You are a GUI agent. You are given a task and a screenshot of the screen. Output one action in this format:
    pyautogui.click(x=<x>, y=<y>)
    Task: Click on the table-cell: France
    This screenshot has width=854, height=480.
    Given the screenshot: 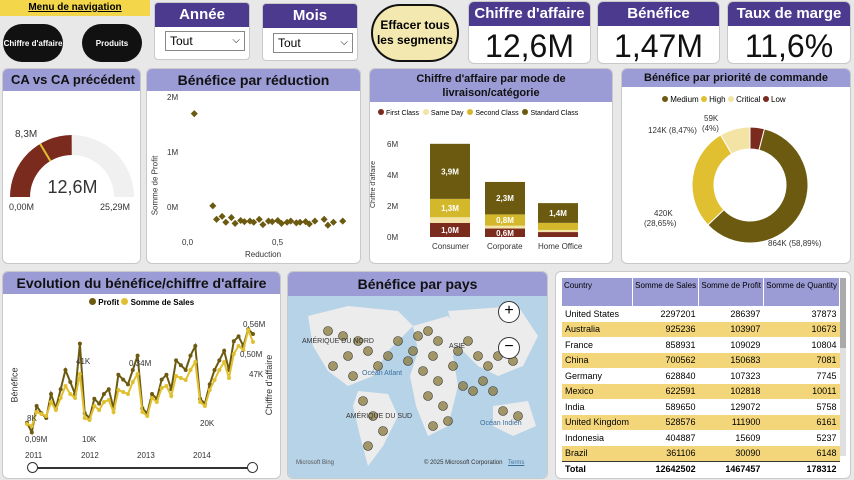 What is the action you would take?
    pyautogui.click(x=579, y=344)
    